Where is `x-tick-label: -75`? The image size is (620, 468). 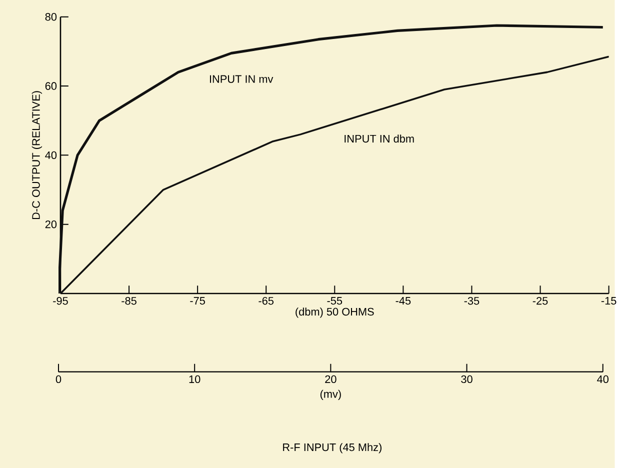
x-tick-label: -75 is located at coordinates (197, 301).